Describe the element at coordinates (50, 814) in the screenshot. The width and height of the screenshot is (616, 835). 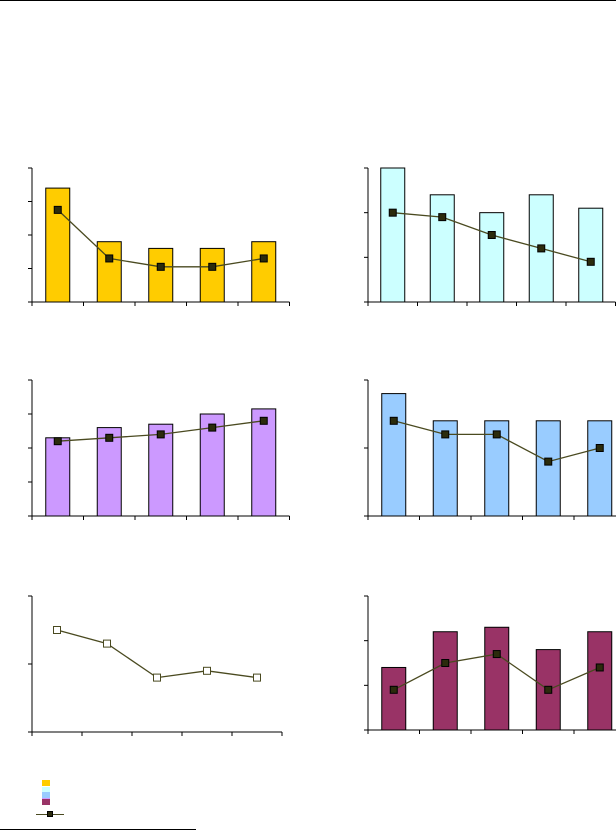
I see `legend-line-marker` at that location.